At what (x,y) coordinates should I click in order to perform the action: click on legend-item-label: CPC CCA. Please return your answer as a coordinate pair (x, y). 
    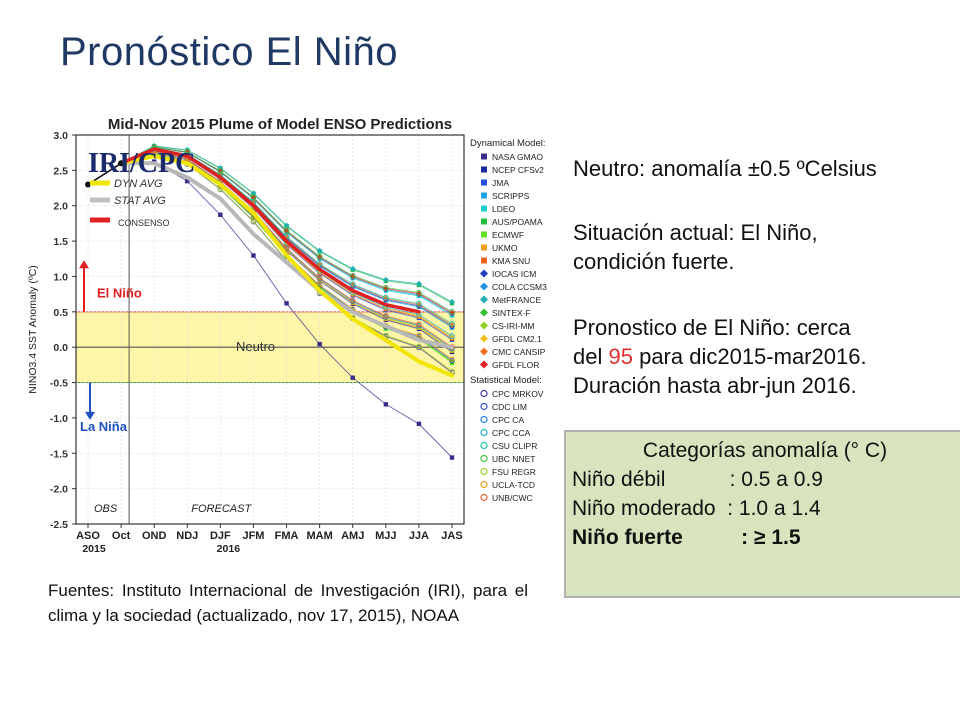
    Looking at the image, I should click on (511, 433).